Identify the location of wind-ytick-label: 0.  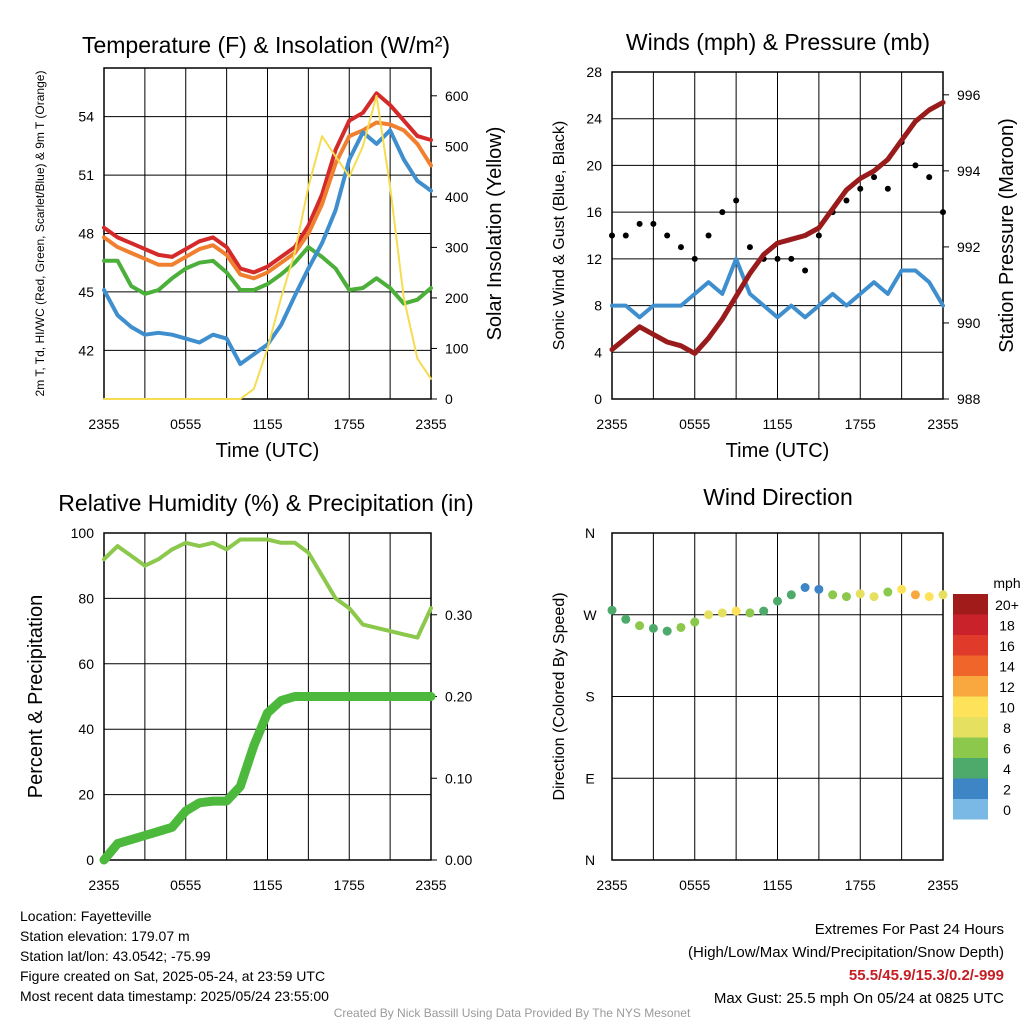
(598, 399).